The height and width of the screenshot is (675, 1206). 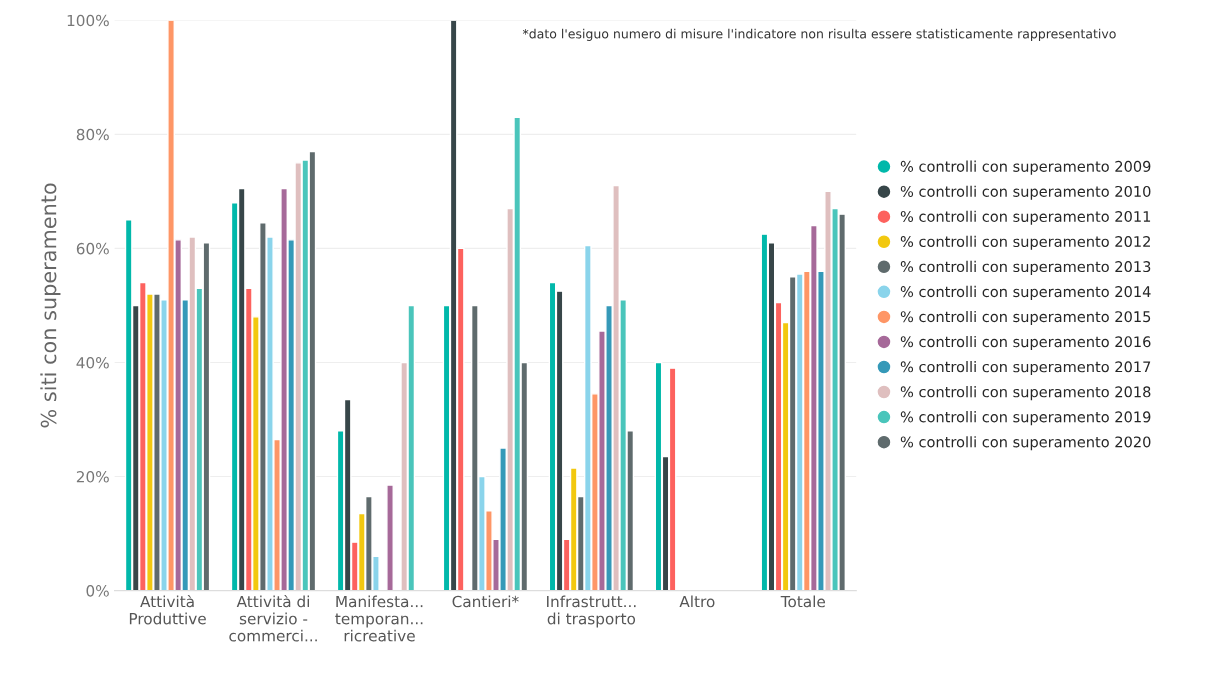 I want to click on y-tick-label: 100%, so click(x=88, y=20).